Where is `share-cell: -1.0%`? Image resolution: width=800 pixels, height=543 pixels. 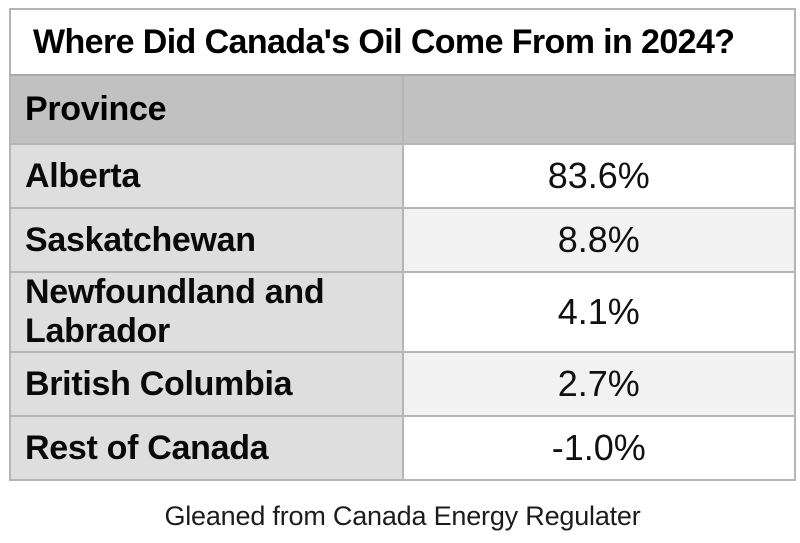
share-cell: -1.0% is located at coordinates (598, 448).